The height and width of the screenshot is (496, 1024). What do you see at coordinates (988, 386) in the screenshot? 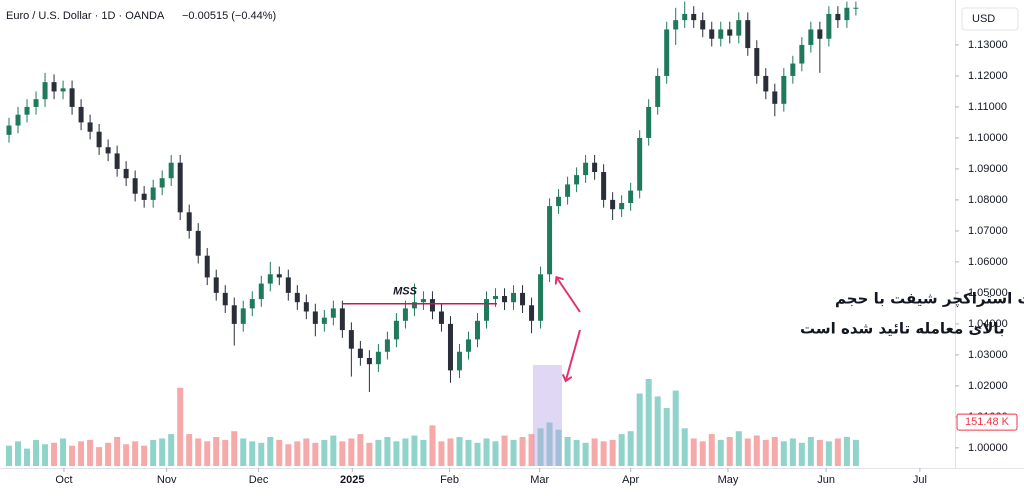
I see `y-tick-label: 1.02000` at bounding box center [988, 386].